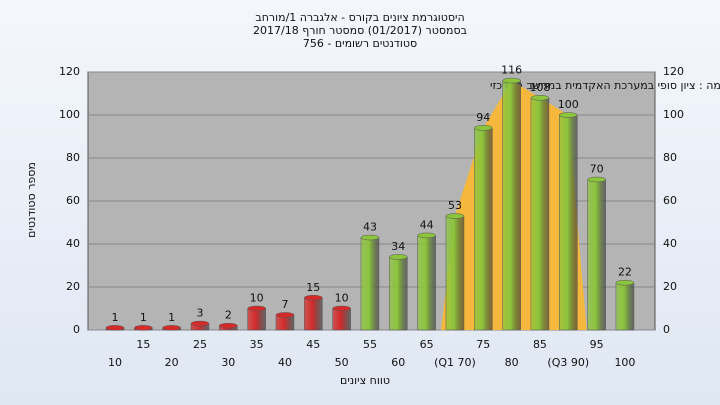 The width and height of the screenshot is (720, 405). I want to click on data-label: 22, so click(625, 272).